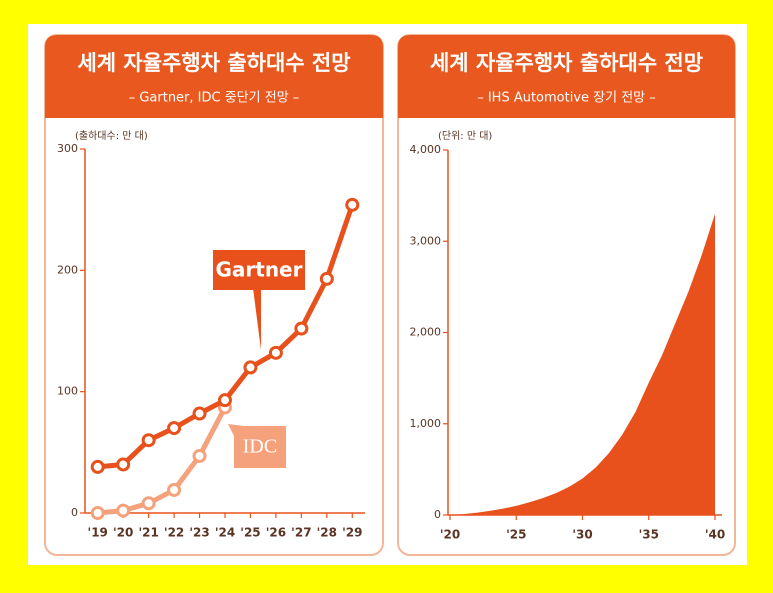 The width and height of the screenshot is (773, 593). I want to click on y-tick-label: 2,000, so click(426, 332).